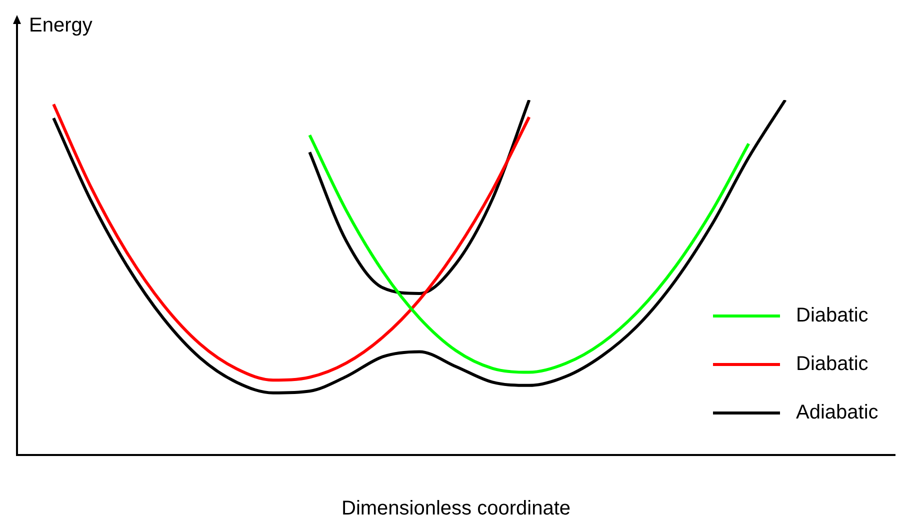  What do you see at coordinates (837, 413) in the screenshot?
I see `legend-label: Adiabatic` at bounding box center [837, 413].